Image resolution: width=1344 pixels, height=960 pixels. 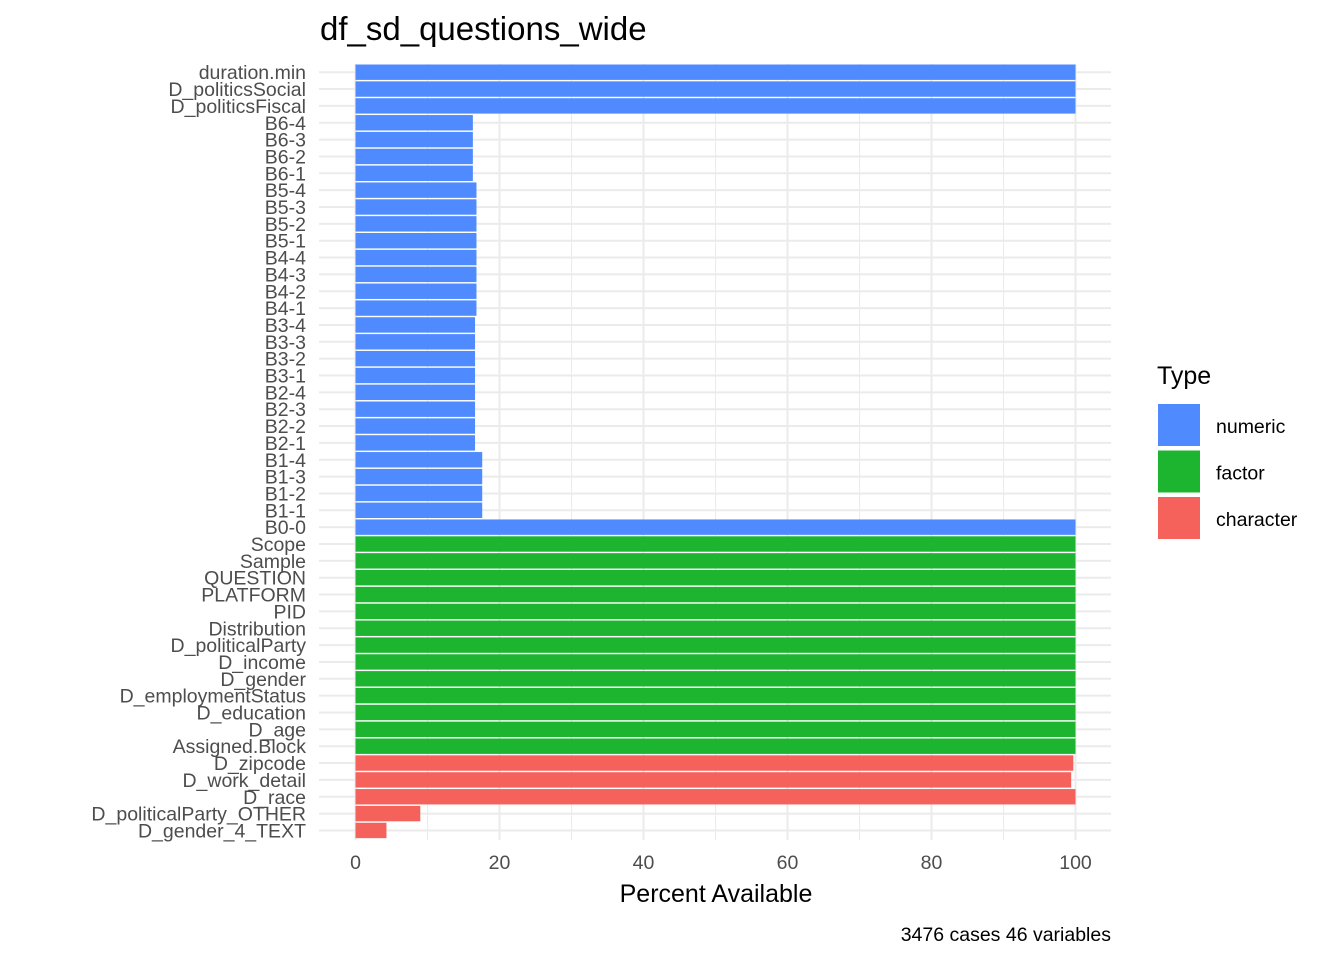 I want to click on y-tick-label: B6-4, so click(x=285, y=124).